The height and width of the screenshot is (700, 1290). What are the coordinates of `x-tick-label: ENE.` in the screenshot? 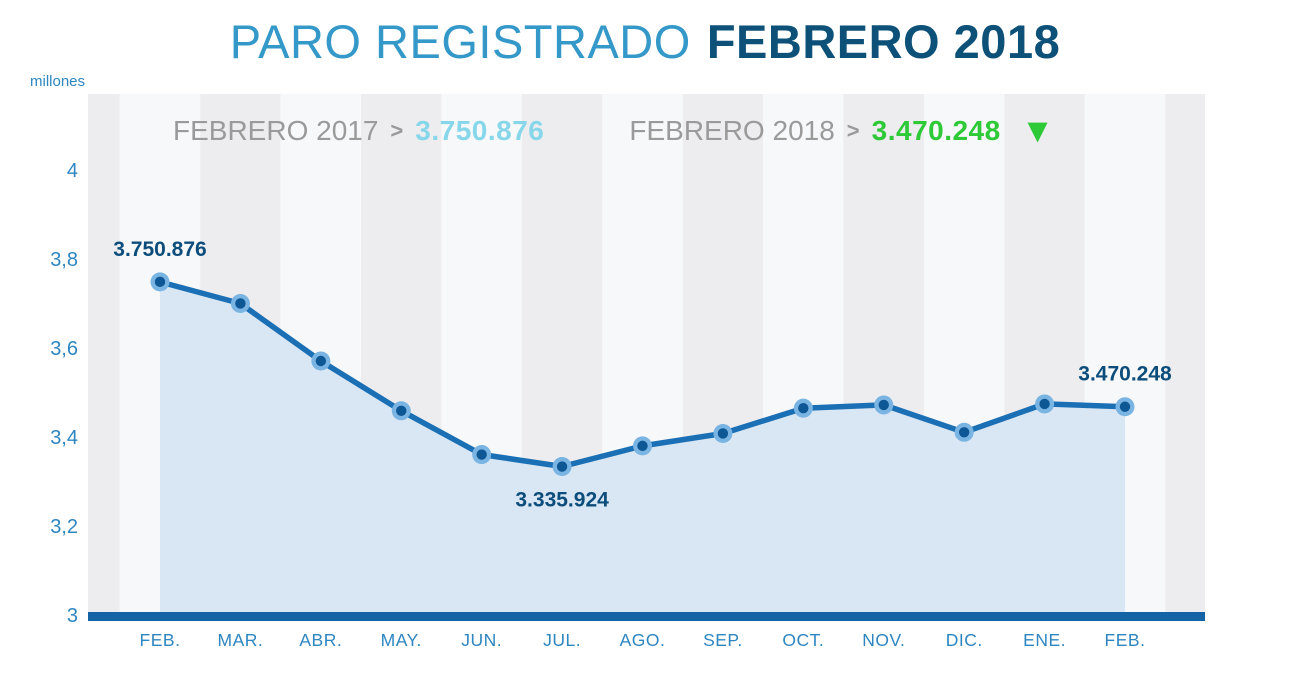 It's located at (1044, 640).